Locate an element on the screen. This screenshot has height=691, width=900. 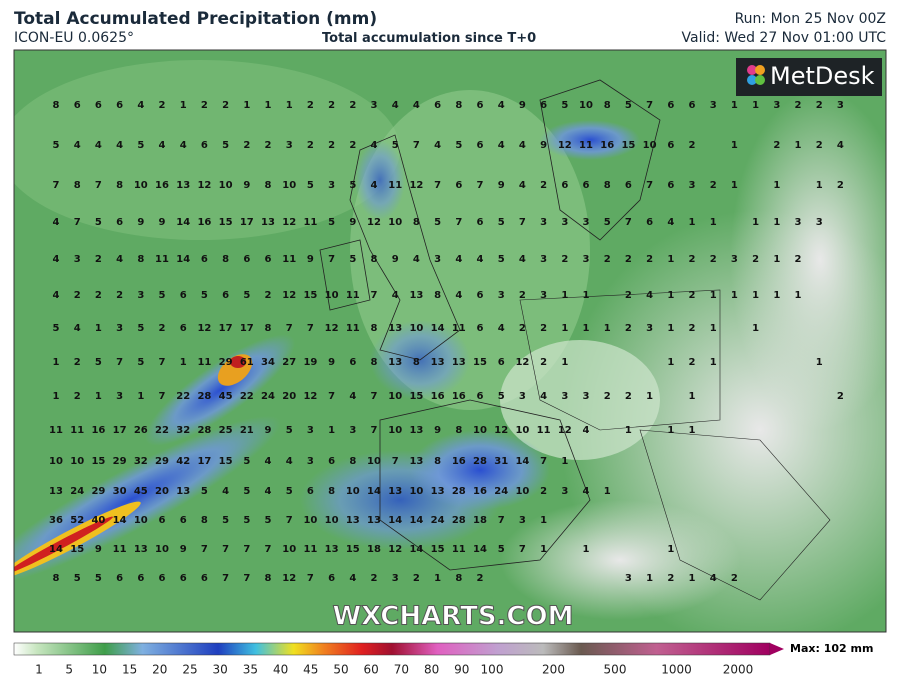
grid-value: 18 is located at coordinates (480, 520).